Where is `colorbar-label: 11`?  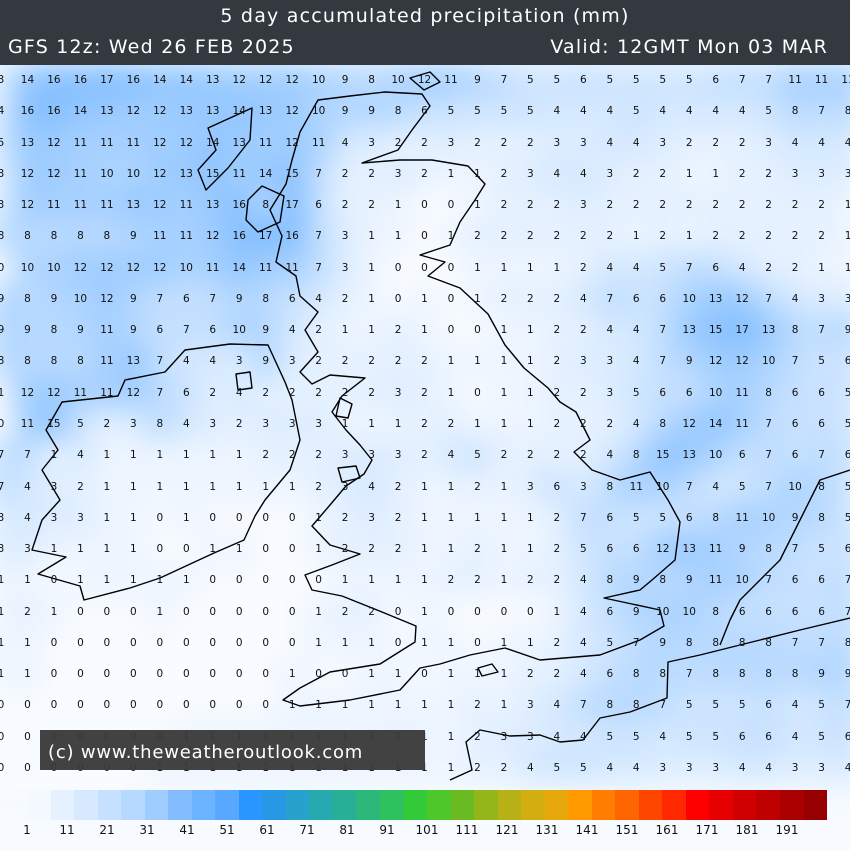
colorbar-label: 11 is located at coordinates (67, 830).